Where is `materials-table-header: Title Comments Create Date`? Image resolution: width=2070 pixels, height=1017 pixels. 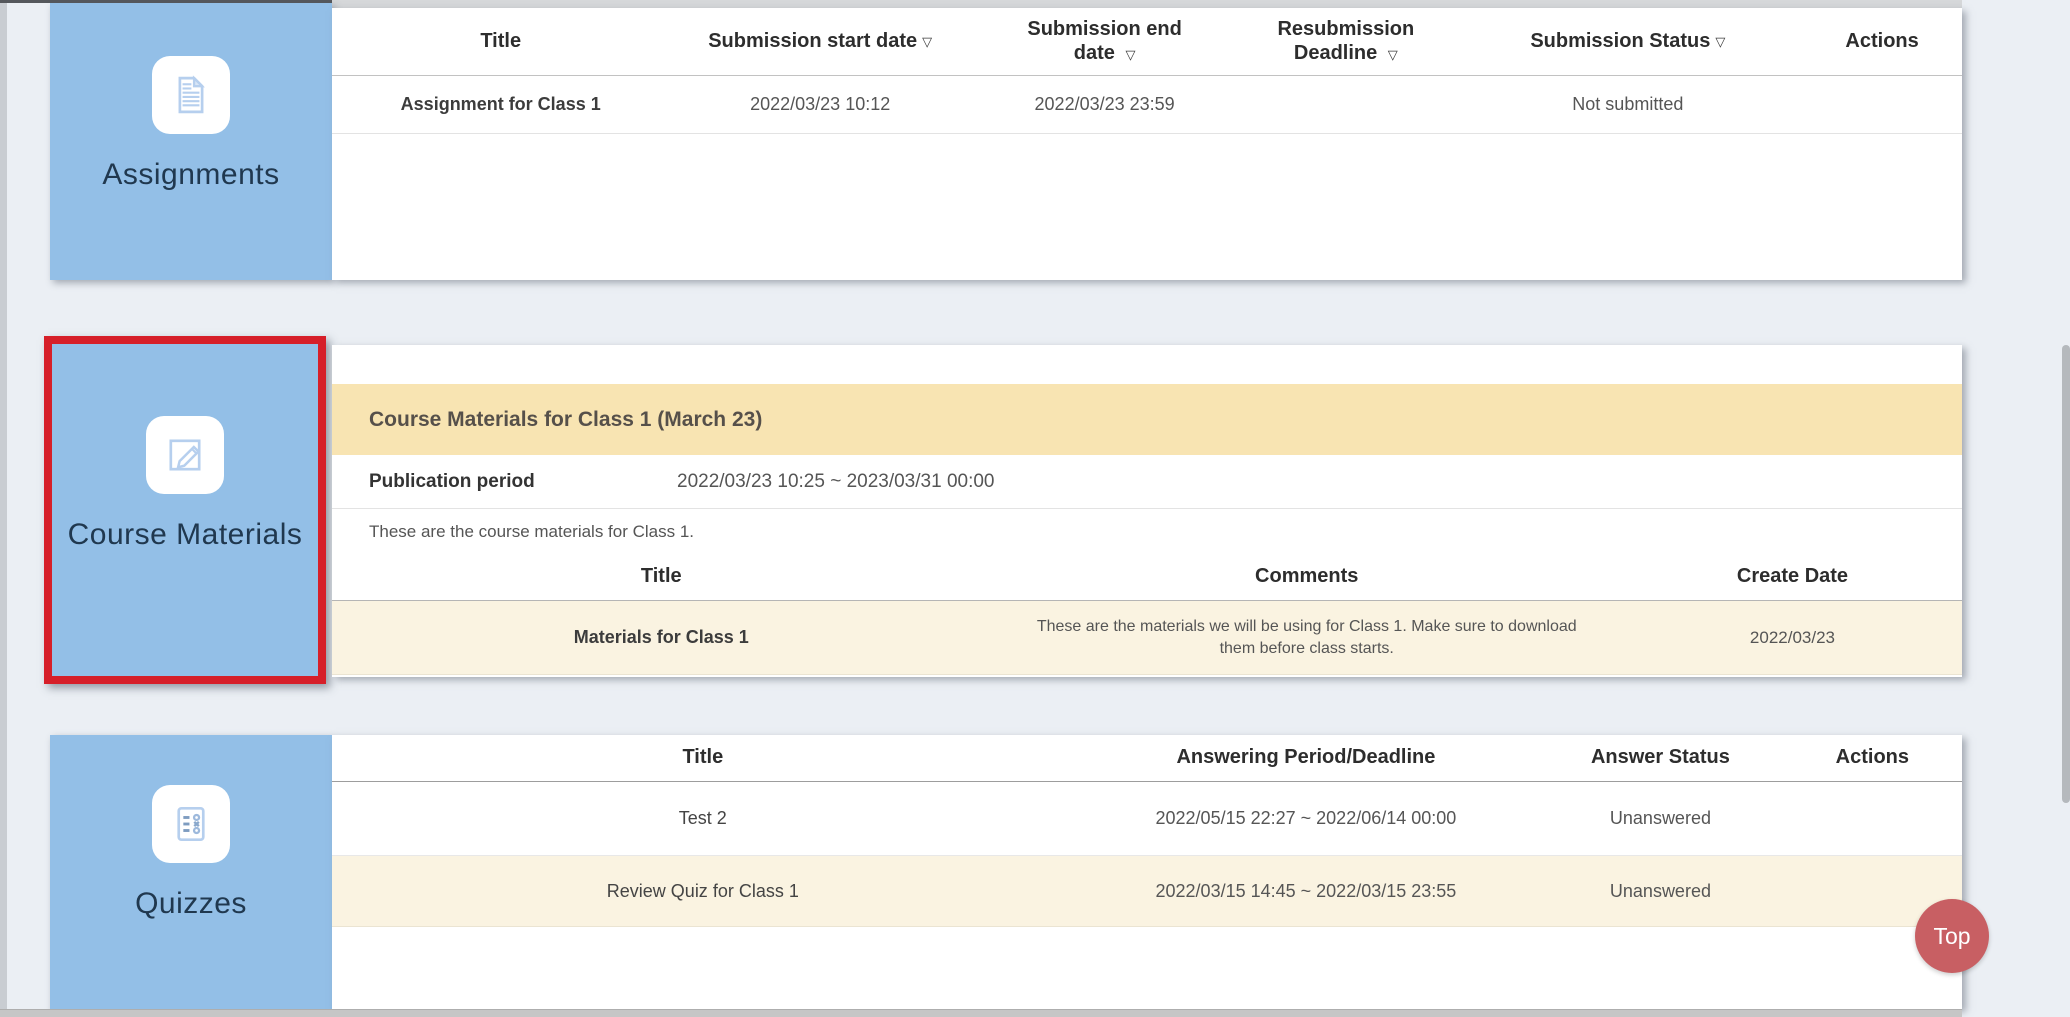 materials-table-header: Title Comments Create Date is located at coordinates (1147, 577).